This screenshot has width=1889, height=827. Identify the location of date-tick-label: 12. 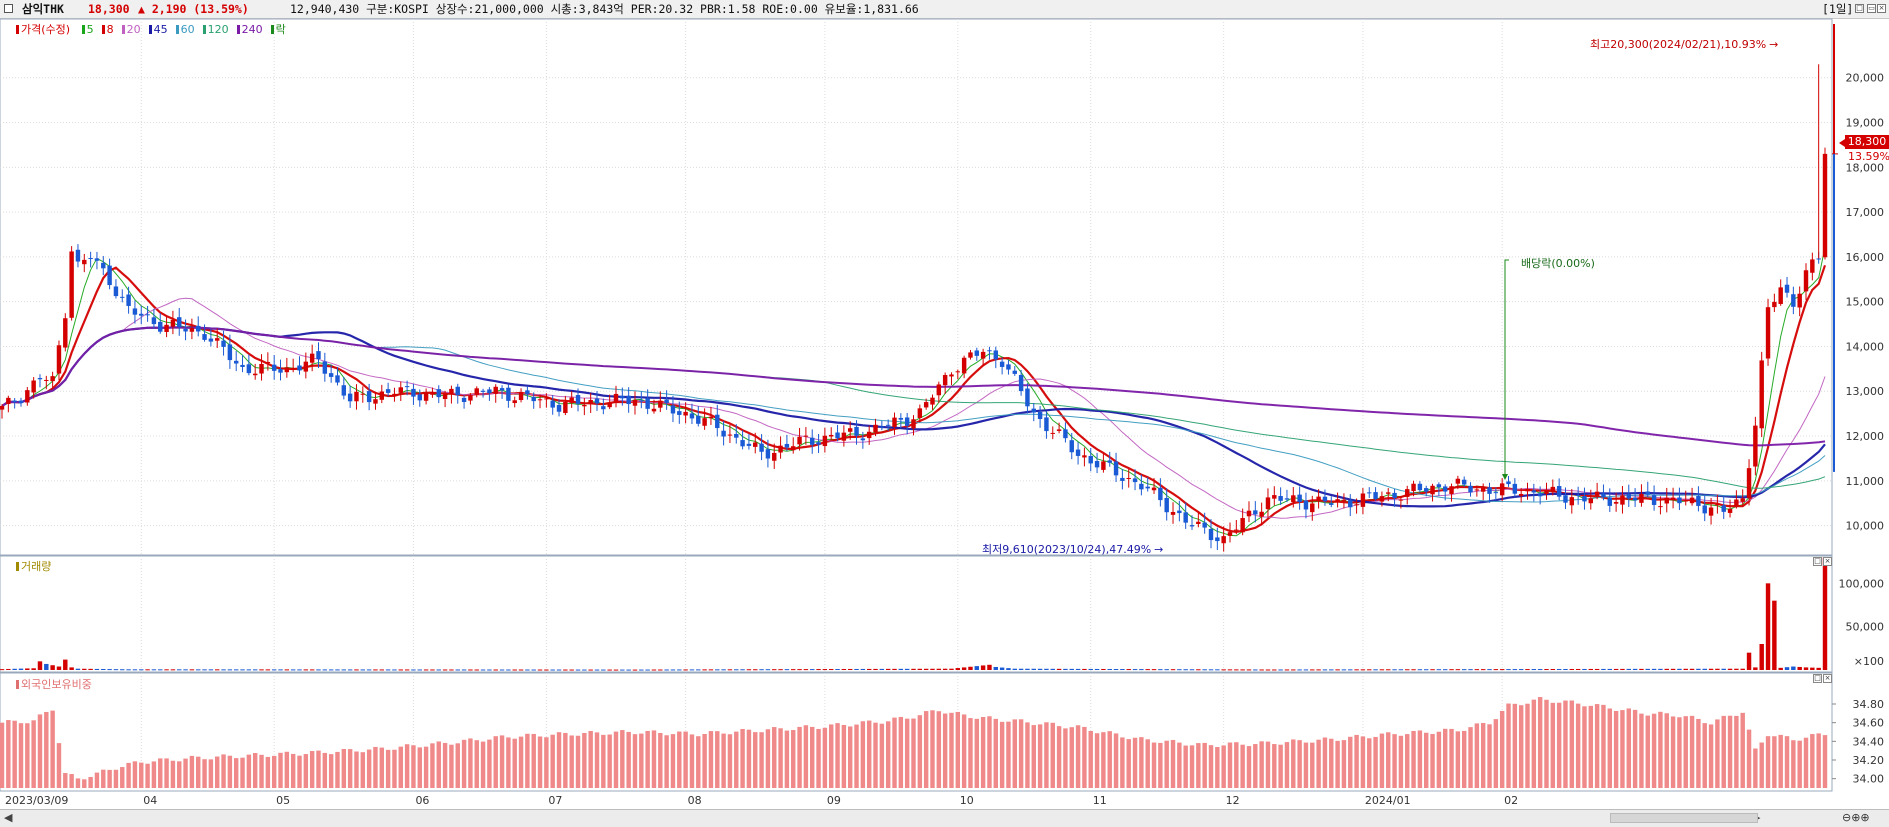
(1233, 800).